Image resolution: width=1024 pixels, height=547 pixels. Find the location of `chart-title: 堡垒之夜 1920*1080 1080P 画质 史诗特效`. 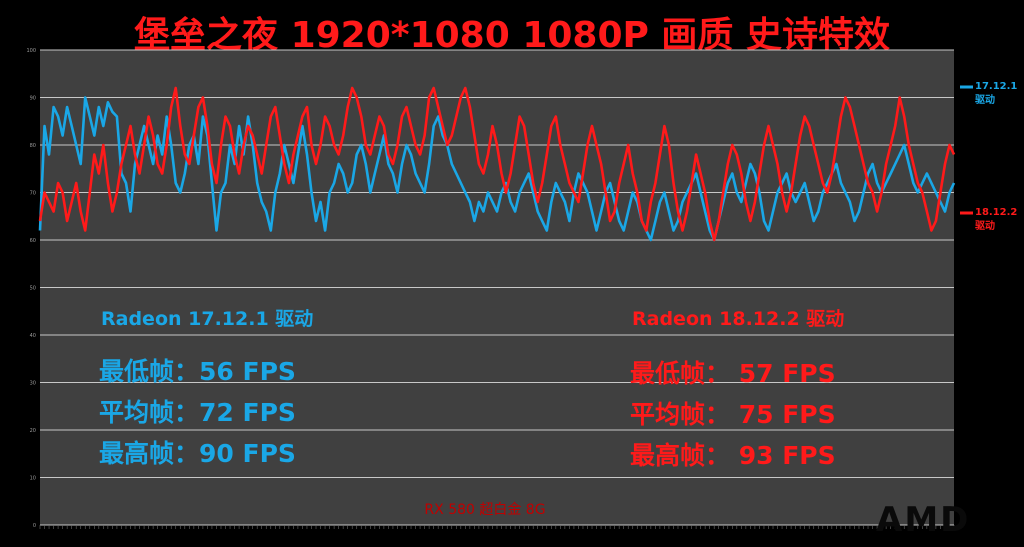

chart-title: 堡垒之夜 1920*1080 1080P 画质 史诗特效 is located at coordinates (512, 35).